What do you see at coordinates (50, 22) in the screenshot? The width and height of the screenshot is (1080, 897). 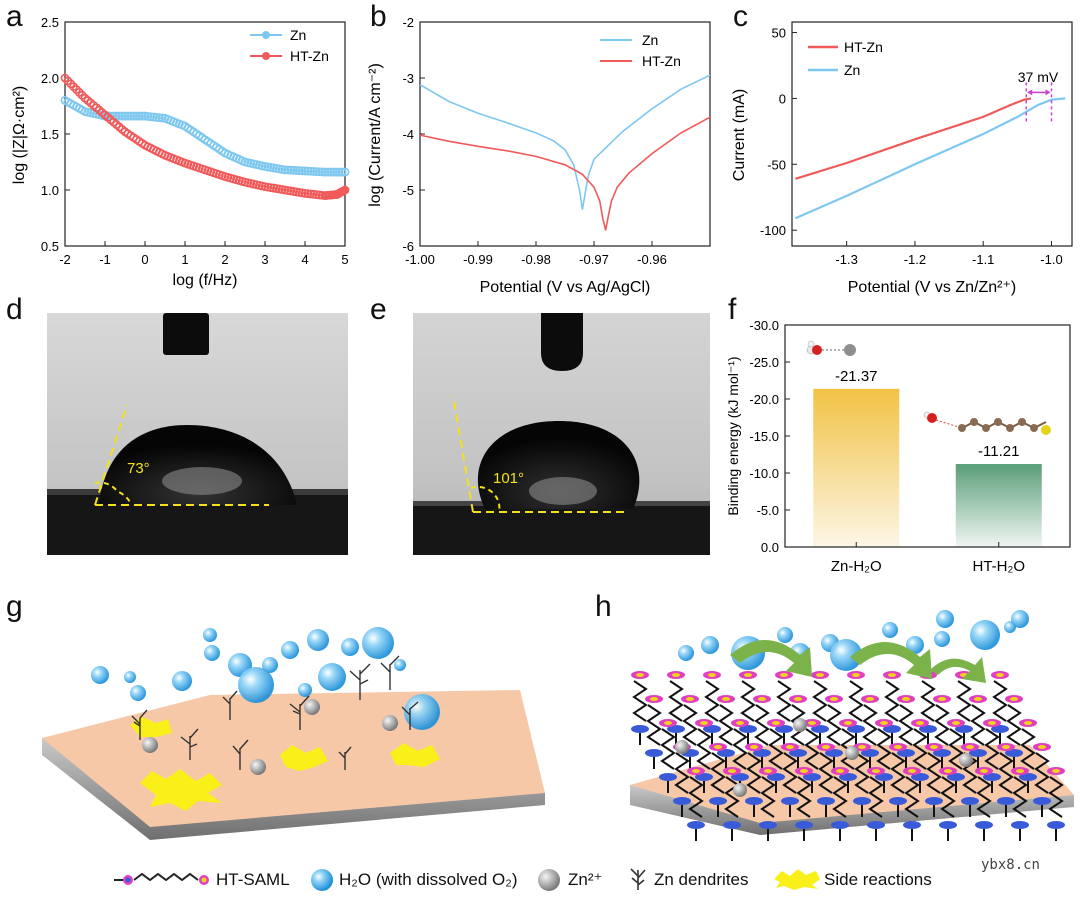 I see `y-tick-label-a: 2.5` at bounding box center [50, 22].